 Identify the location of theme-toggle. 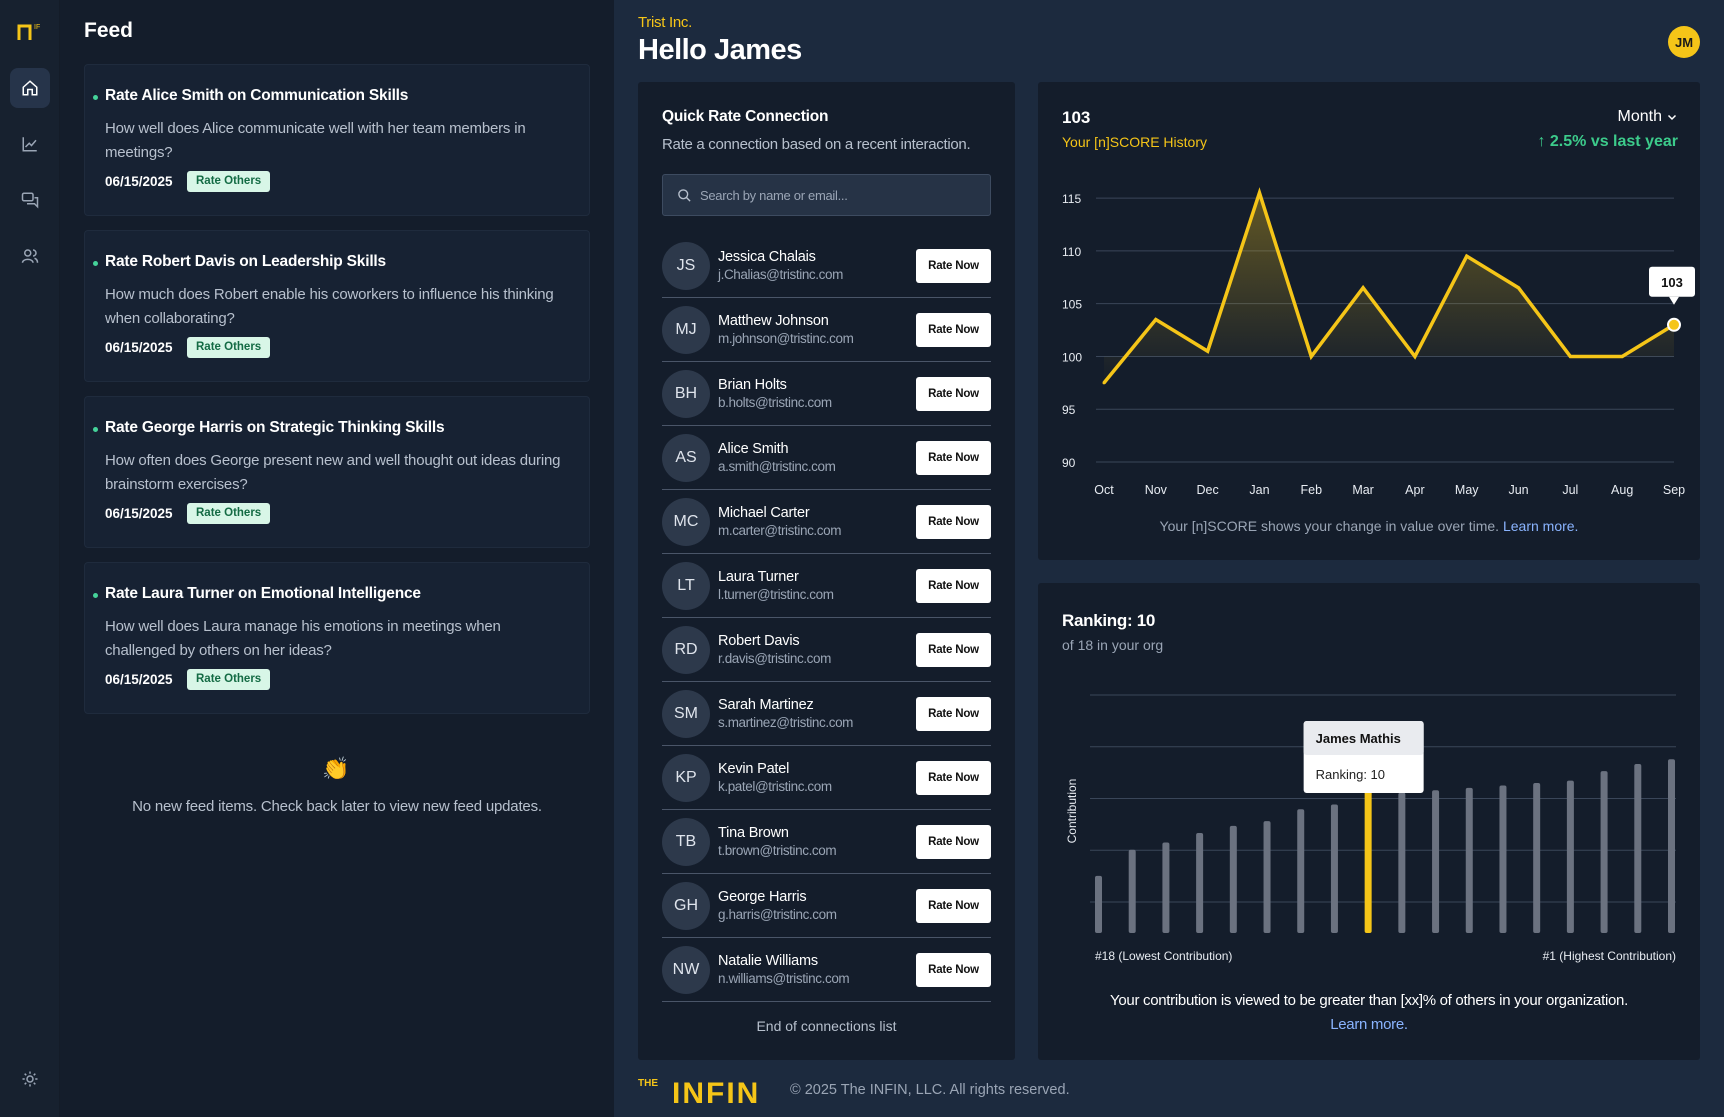
(30, 1079).